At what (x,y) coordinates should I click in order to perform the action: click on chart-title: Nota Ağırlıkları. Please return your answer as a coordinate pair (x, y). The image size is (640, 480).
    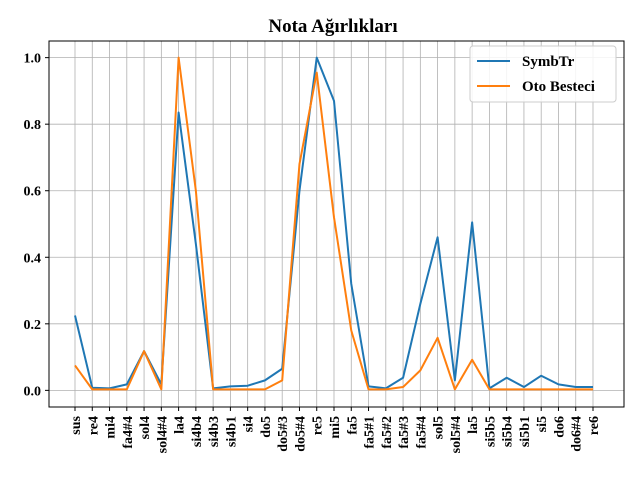
    Looking at the image, I should click on (332, 26).